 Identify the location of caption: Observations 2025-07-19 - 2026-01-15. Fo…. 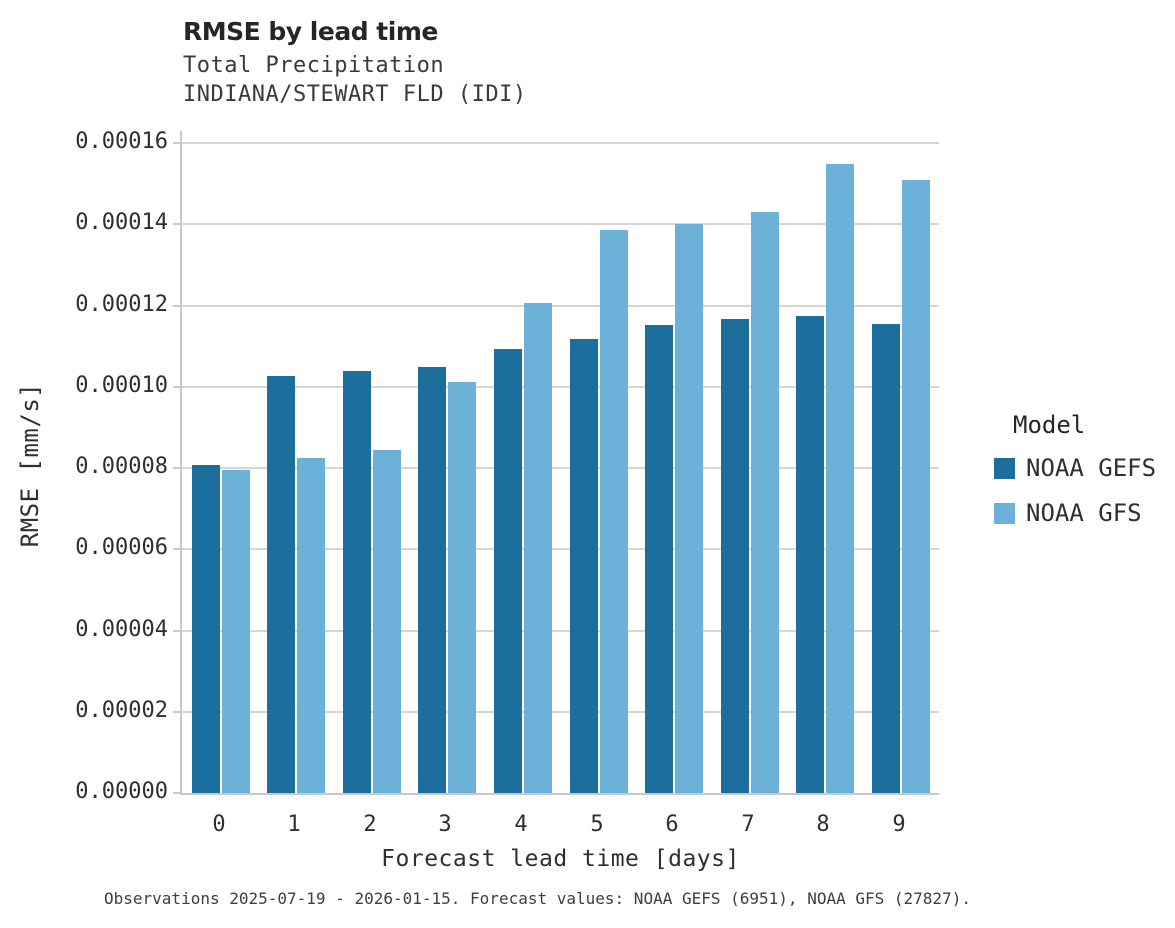
(537, 898).